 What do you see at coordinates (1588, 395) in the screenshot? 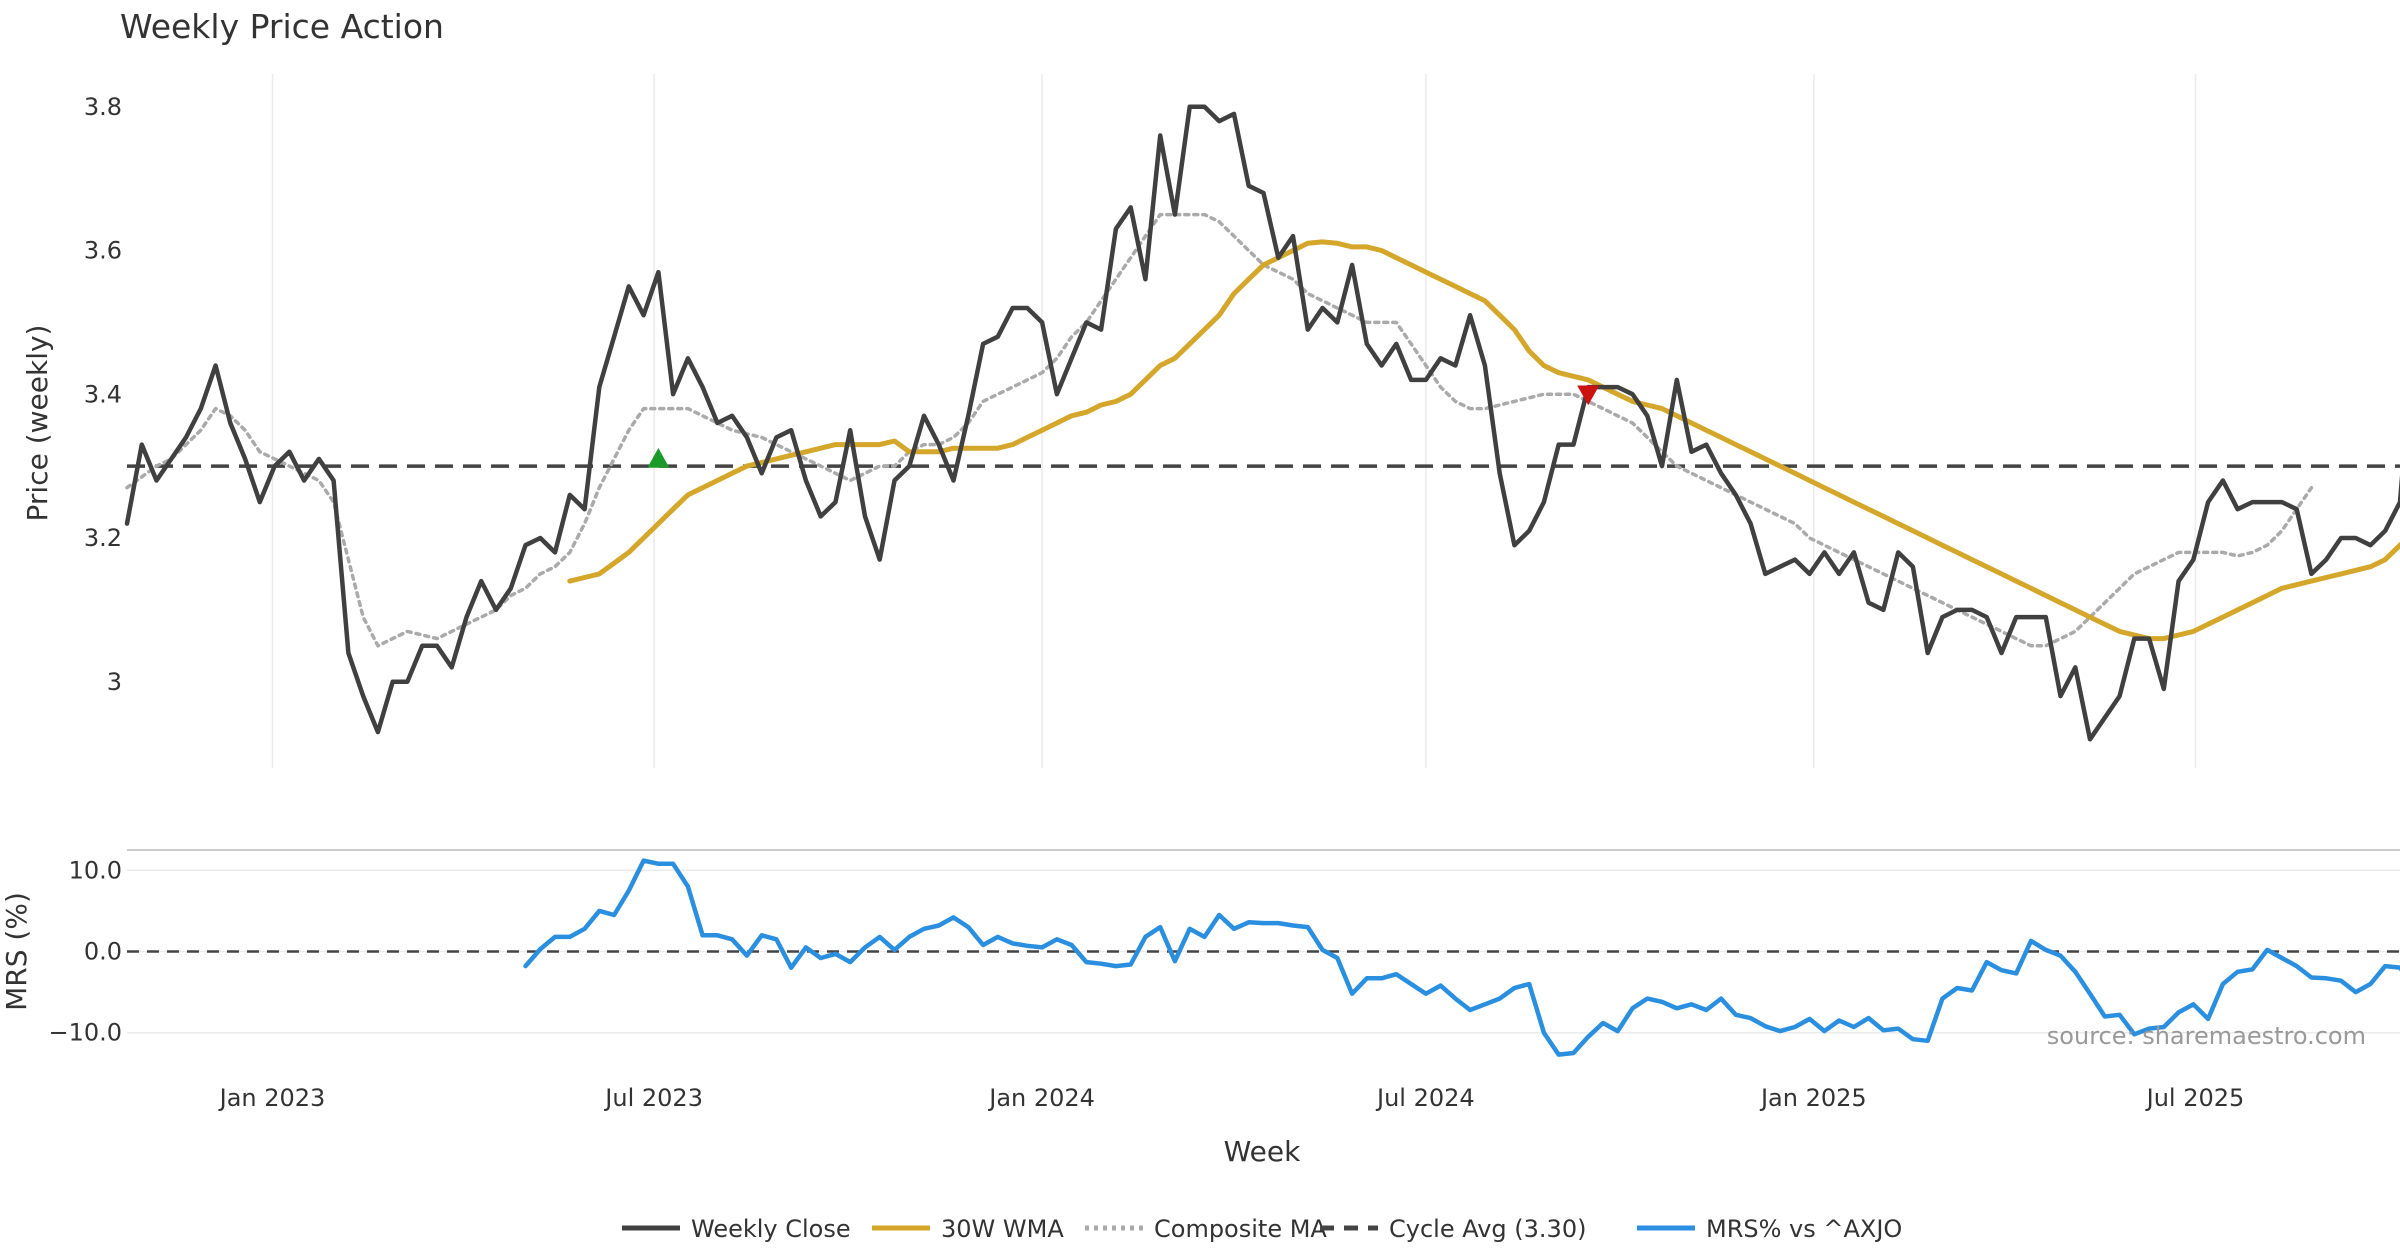
I see `sell-signal-marker` at bounding box center [1588, 395].